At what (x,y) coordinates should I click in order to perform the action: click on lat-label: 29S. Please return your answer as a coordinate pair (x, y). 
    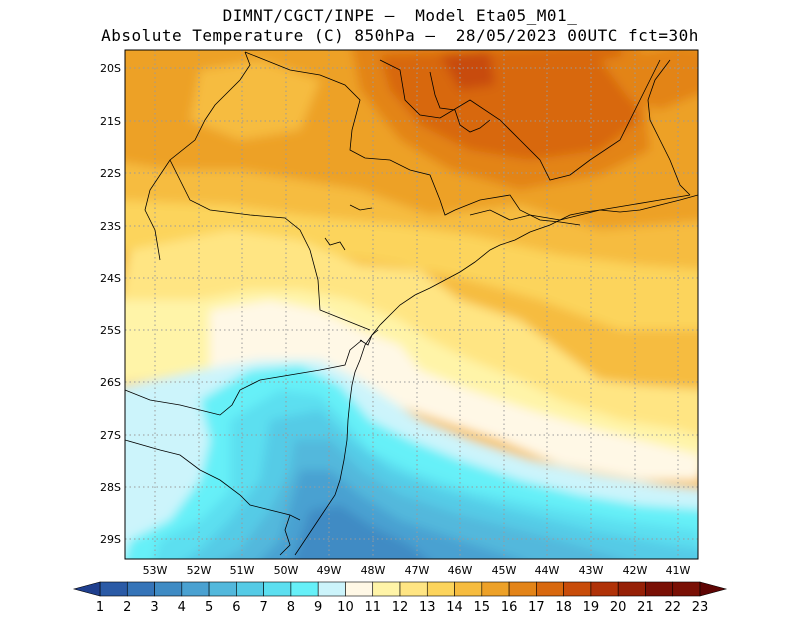
    Looking at the image, I should click on (110, 539).